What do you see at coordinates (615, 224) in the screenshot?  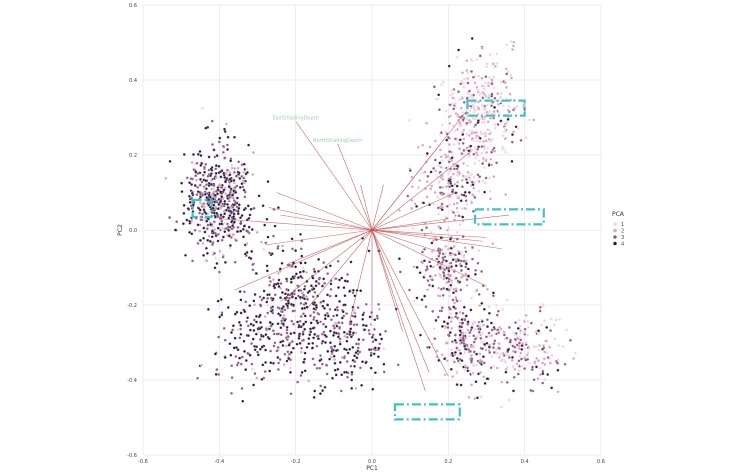 I see `legend-marker` at bounding box center [615, 224].